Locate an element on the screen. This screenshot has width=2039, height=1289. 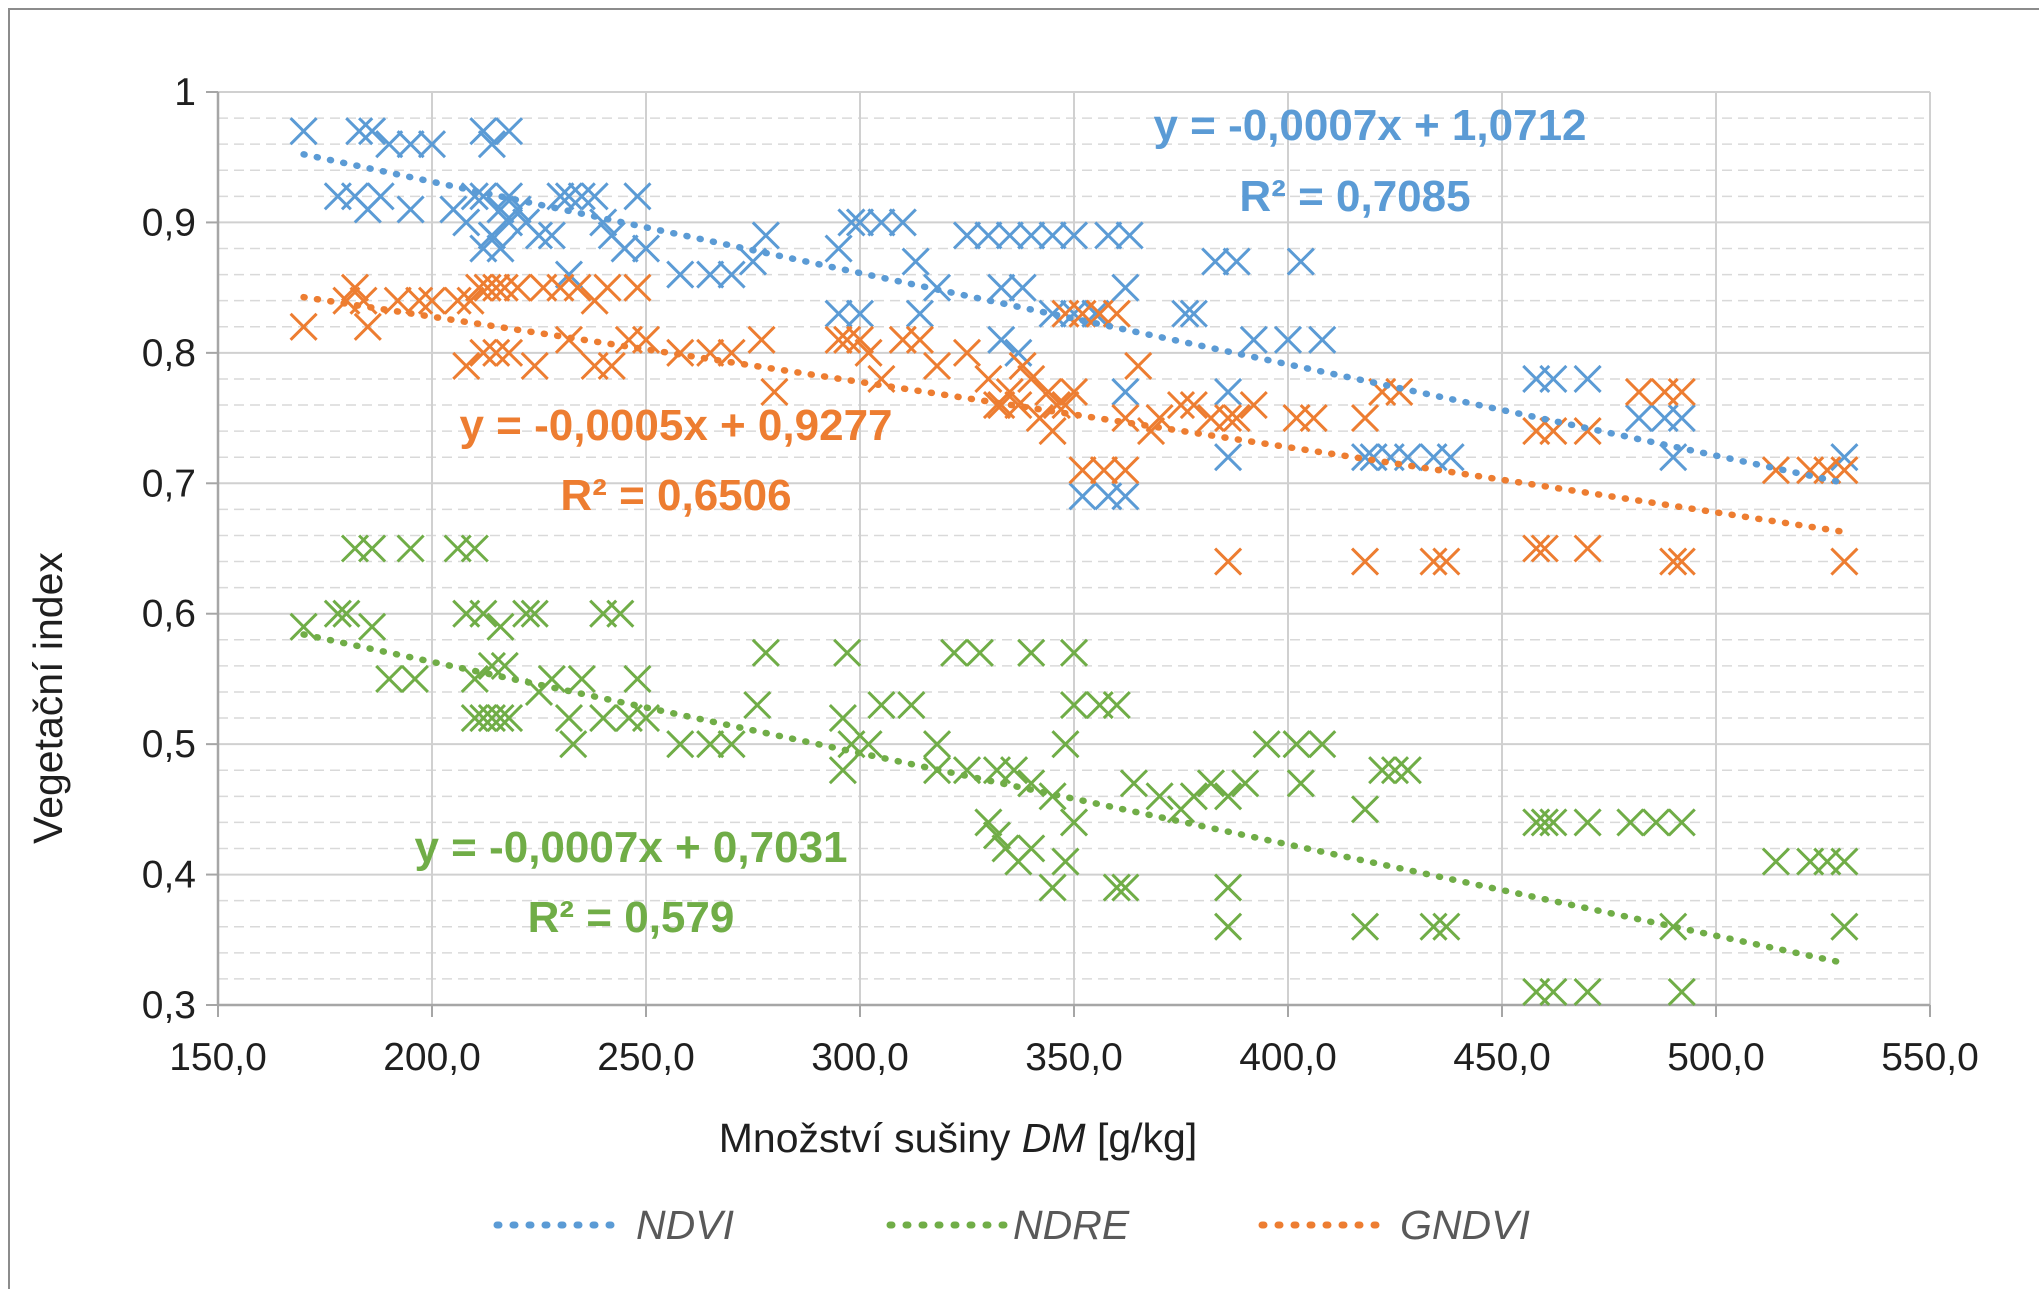
x-tick-label: 150,0 is located at coordinates (218, 1057).